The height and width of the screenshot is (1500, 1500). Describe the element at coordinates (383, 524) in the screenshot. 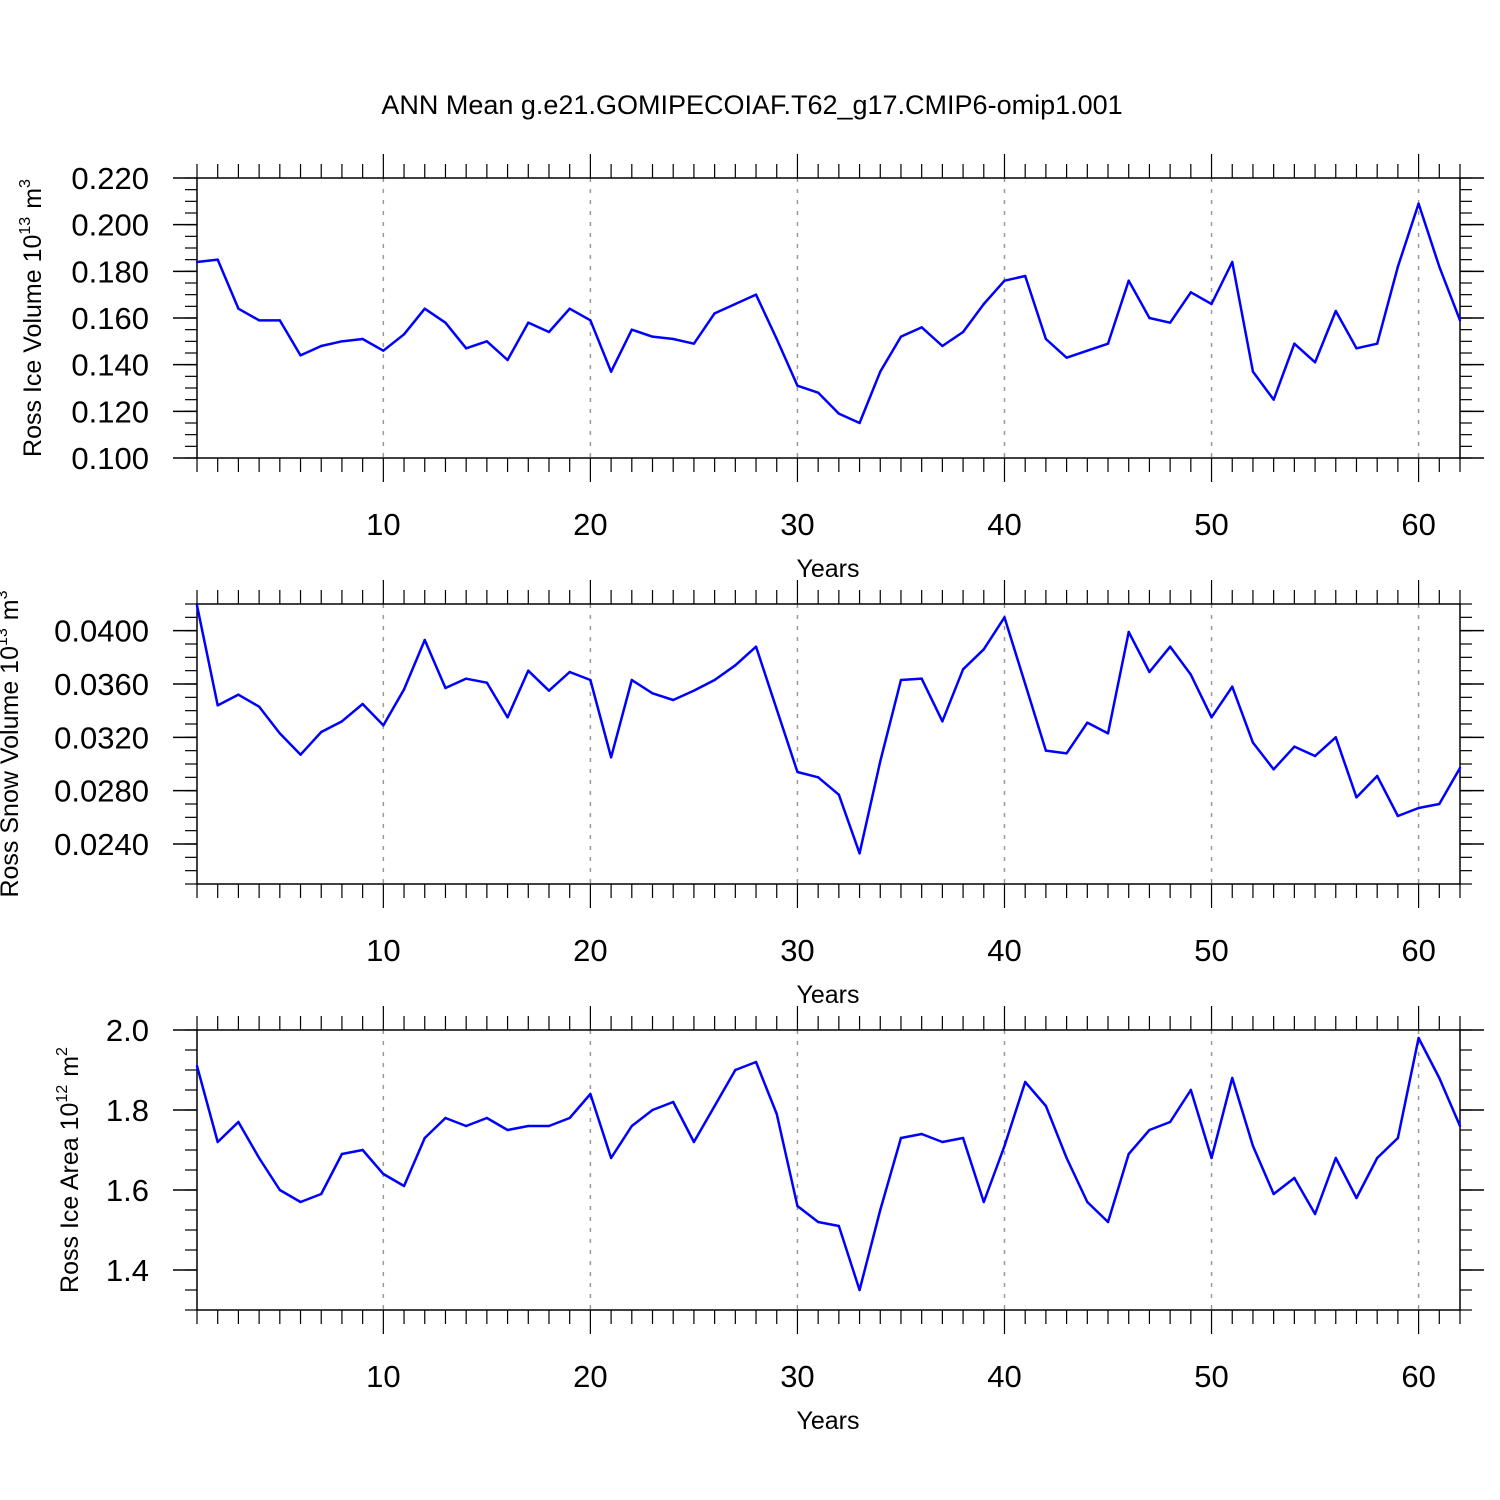

I see `x-tick-label: 10` at that location.